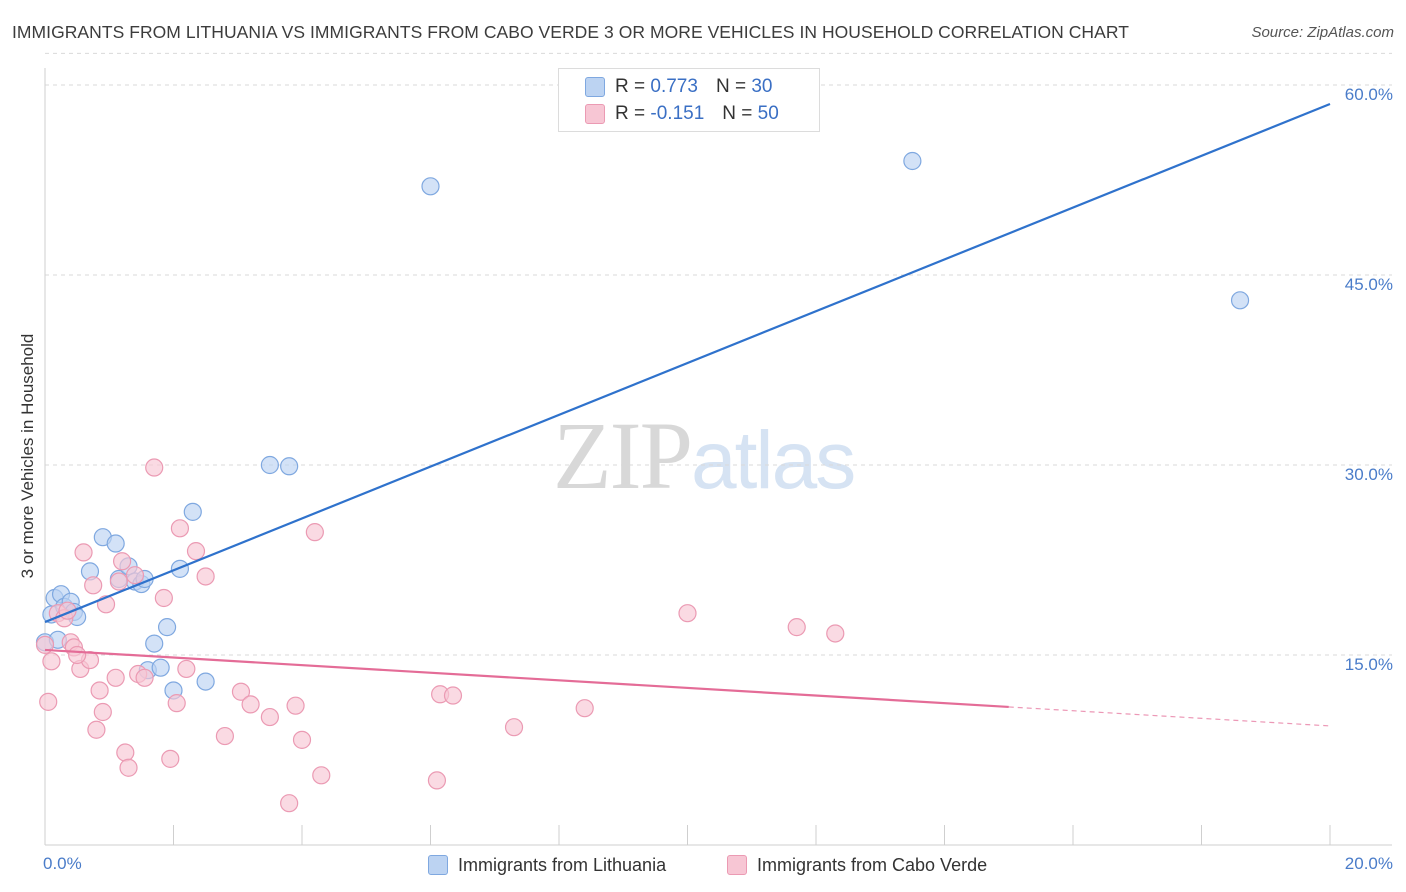 This screenshot has height=892, width=1406. Describe the element at coordinates (62, 863) in the screenshot. I see `x-tick-label: 0.0%` at that location.